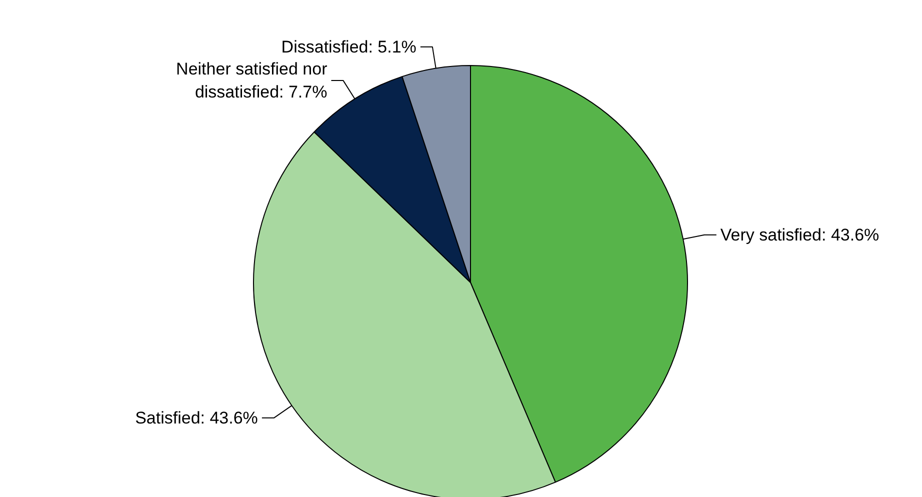 Image resolution: width=922 pixels, height=497 pixels. Describe the element at coordinates (252, 81) in the screenshot. I see `slice-label: Neither satisfied nor dissatisfied: 7.7%` at that location.